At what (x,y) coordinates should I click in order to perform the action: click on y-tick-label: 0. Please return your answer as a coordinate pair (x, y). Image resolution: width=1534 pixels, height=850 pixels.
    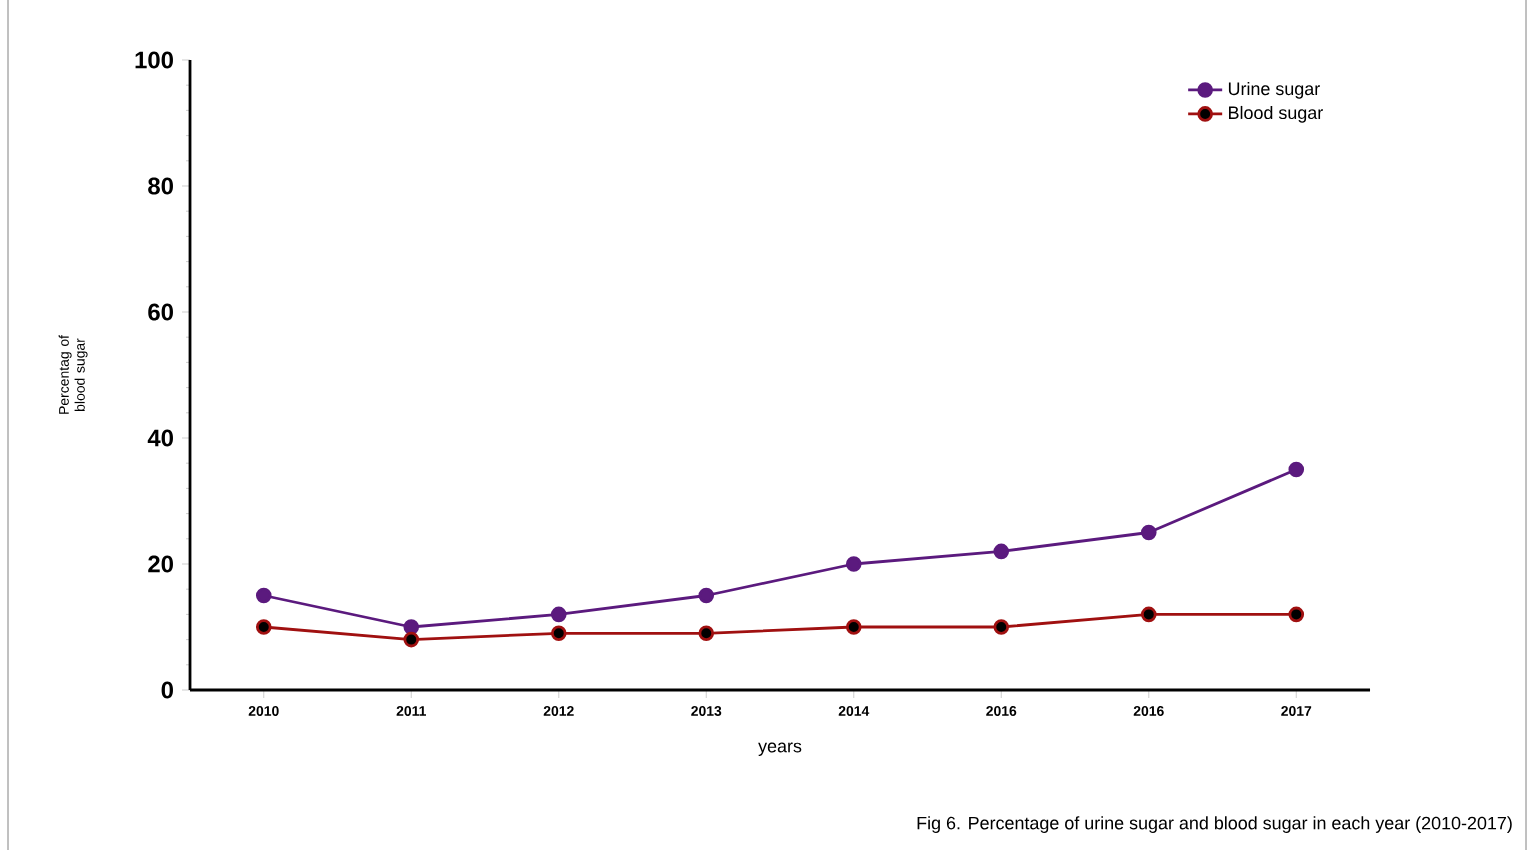
    Looking at the image, I should click on (167, 690).